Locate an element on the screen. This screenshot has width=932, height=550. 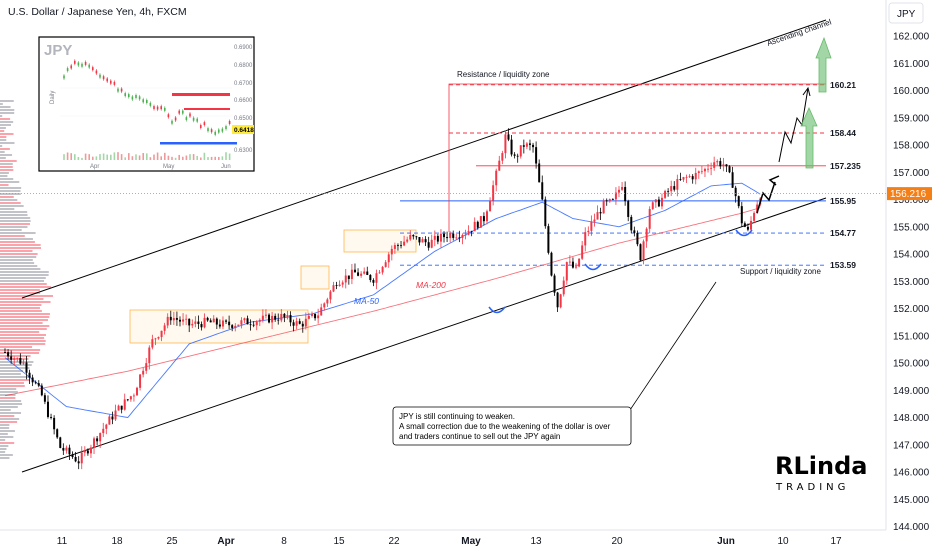
level-label: 153.59 is located at coordinates (843, 265).